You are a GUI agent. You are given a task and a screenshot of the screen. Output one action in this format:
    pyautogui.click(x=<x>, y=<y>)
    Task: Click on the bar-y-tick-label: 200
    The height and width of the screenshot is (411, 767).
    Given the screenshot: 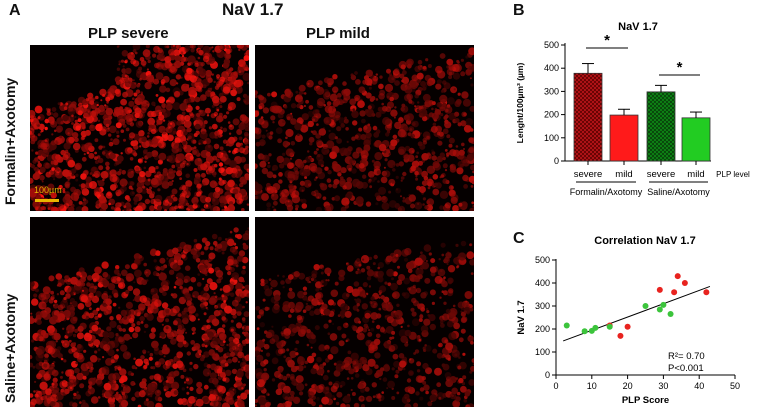 What is the action you would take?
    pyautogui.click(x=551, y=115)
    